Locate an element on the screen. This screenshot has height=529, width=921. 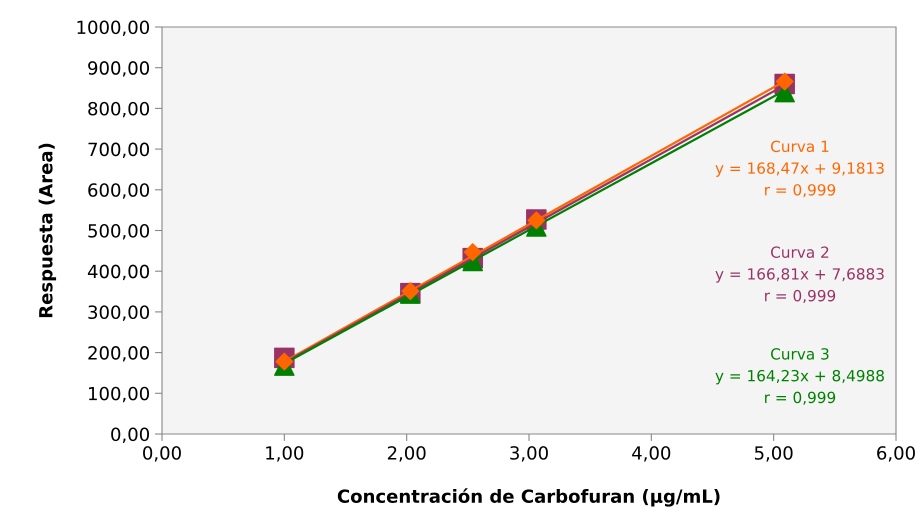
x-tick-label: 1,00 is located at coordinates (285, 454).